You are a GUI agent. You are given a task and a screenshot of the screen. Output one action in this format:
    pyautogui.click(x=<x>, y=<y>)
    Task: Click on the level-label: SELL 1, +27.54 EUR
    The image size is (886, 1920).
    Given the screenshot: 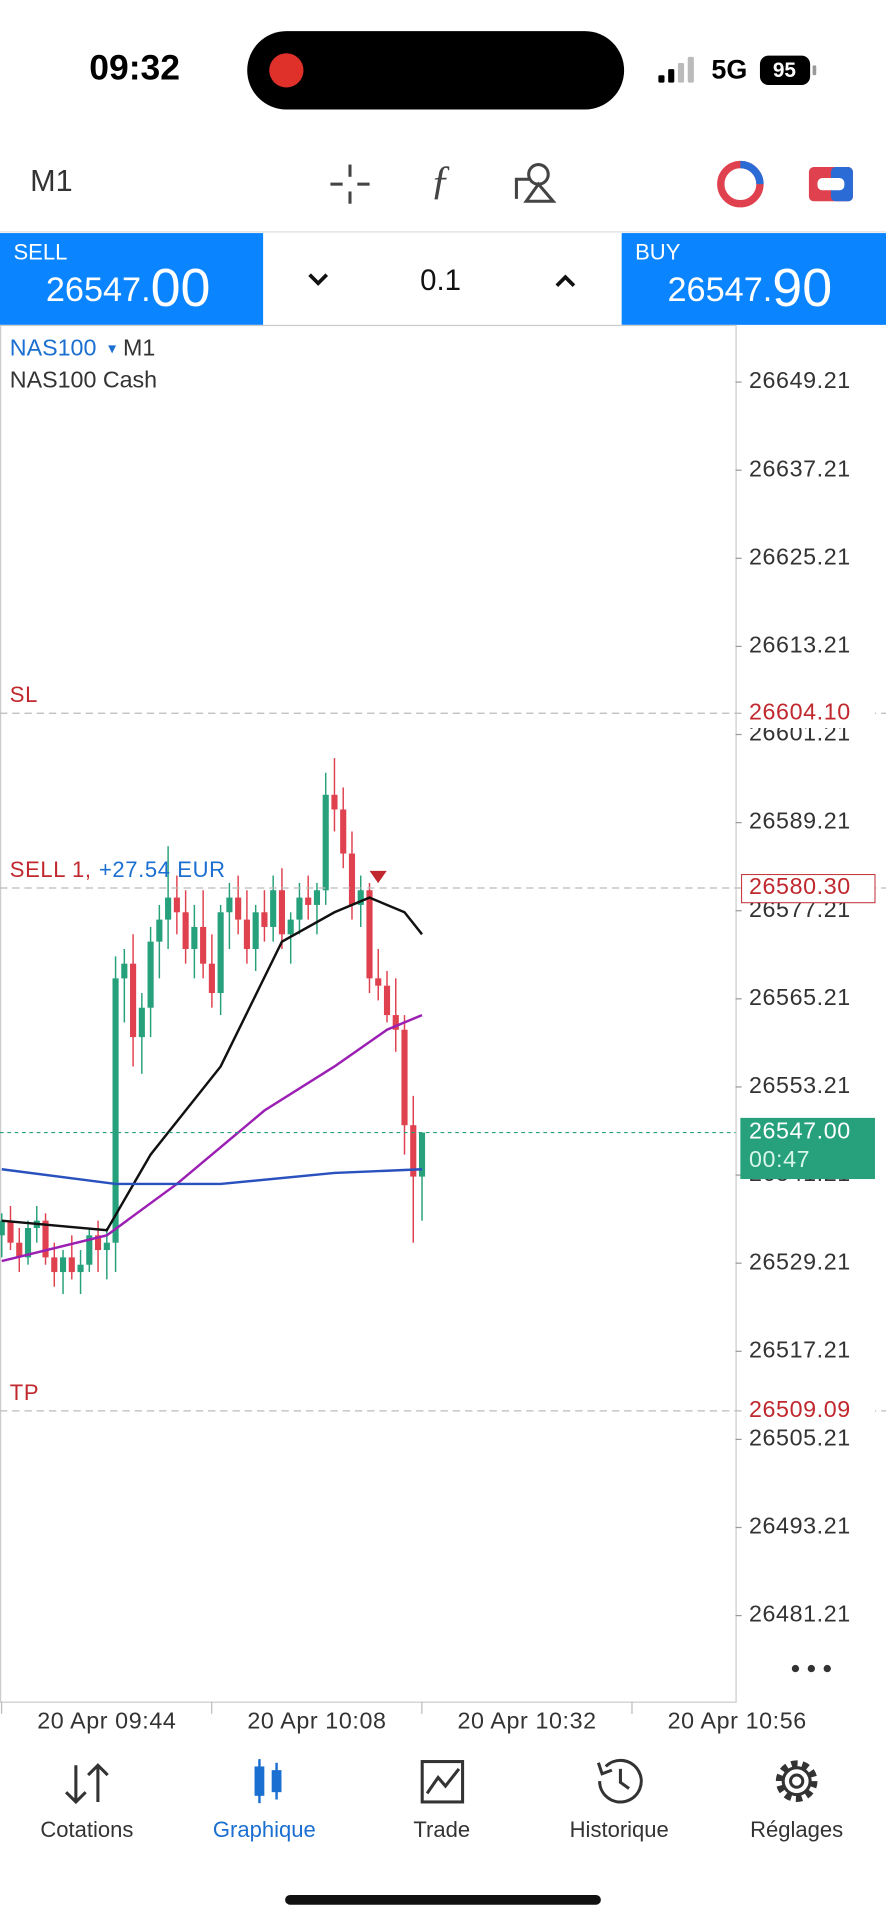 What is the action you would take?
    pyautogui.click(x=118, y=869)
    